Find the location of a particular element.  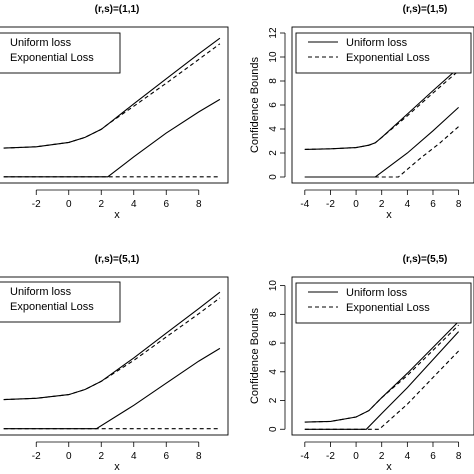

chart-title: (r,s)=(1,1) is located at coordinates (117, 9).